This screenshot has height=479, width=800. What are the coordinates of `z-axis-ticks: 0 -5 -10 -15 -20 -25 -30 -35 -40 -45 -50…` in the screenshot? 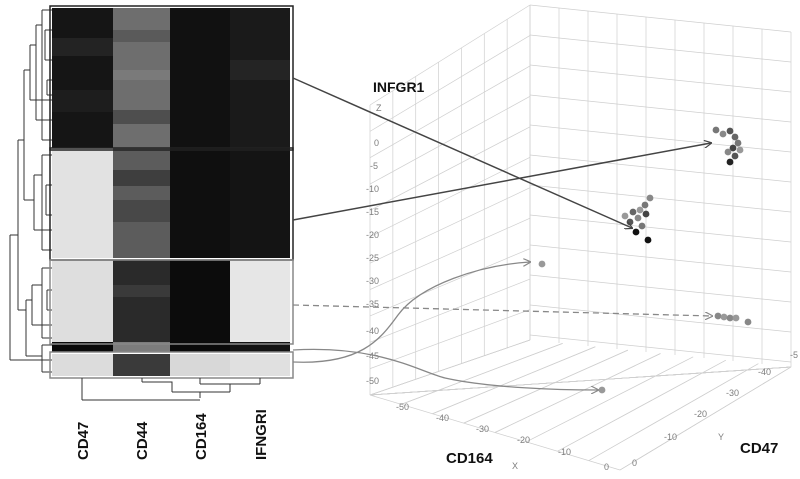 It's located at (374, 244).